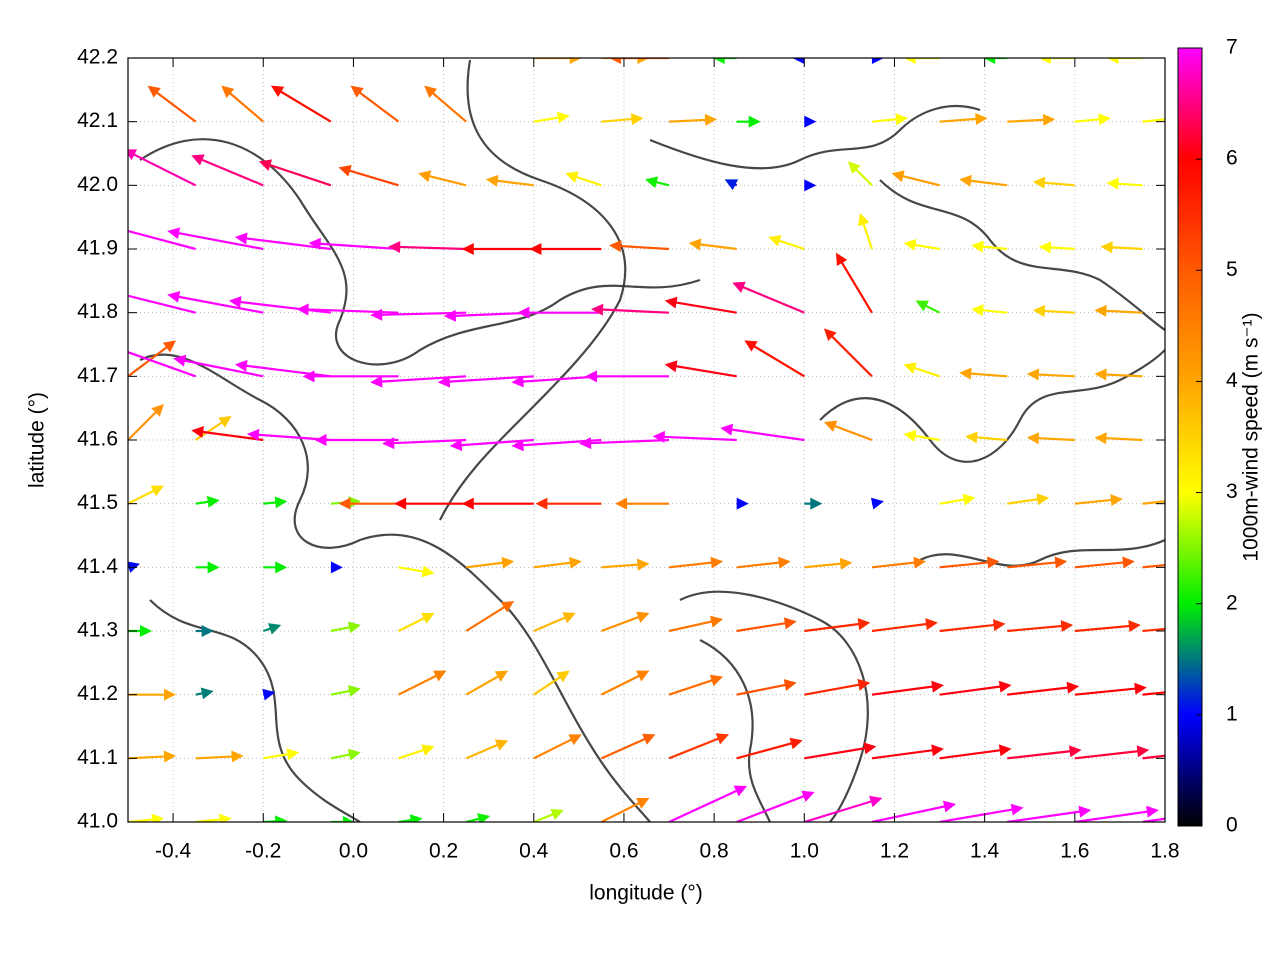 Image resolution: width=1280 pixels, height=960 pixels. I want to click on colorbar-tick-label: 6, so click(1232, 158).